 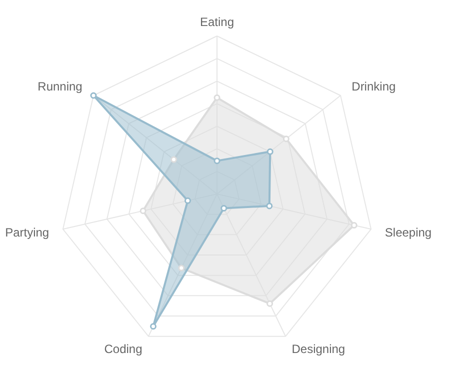 What do you see at coordinates (27, 232) in the screenshot?
I see `spoke-label: Partying` at bounding box center [27, 232].